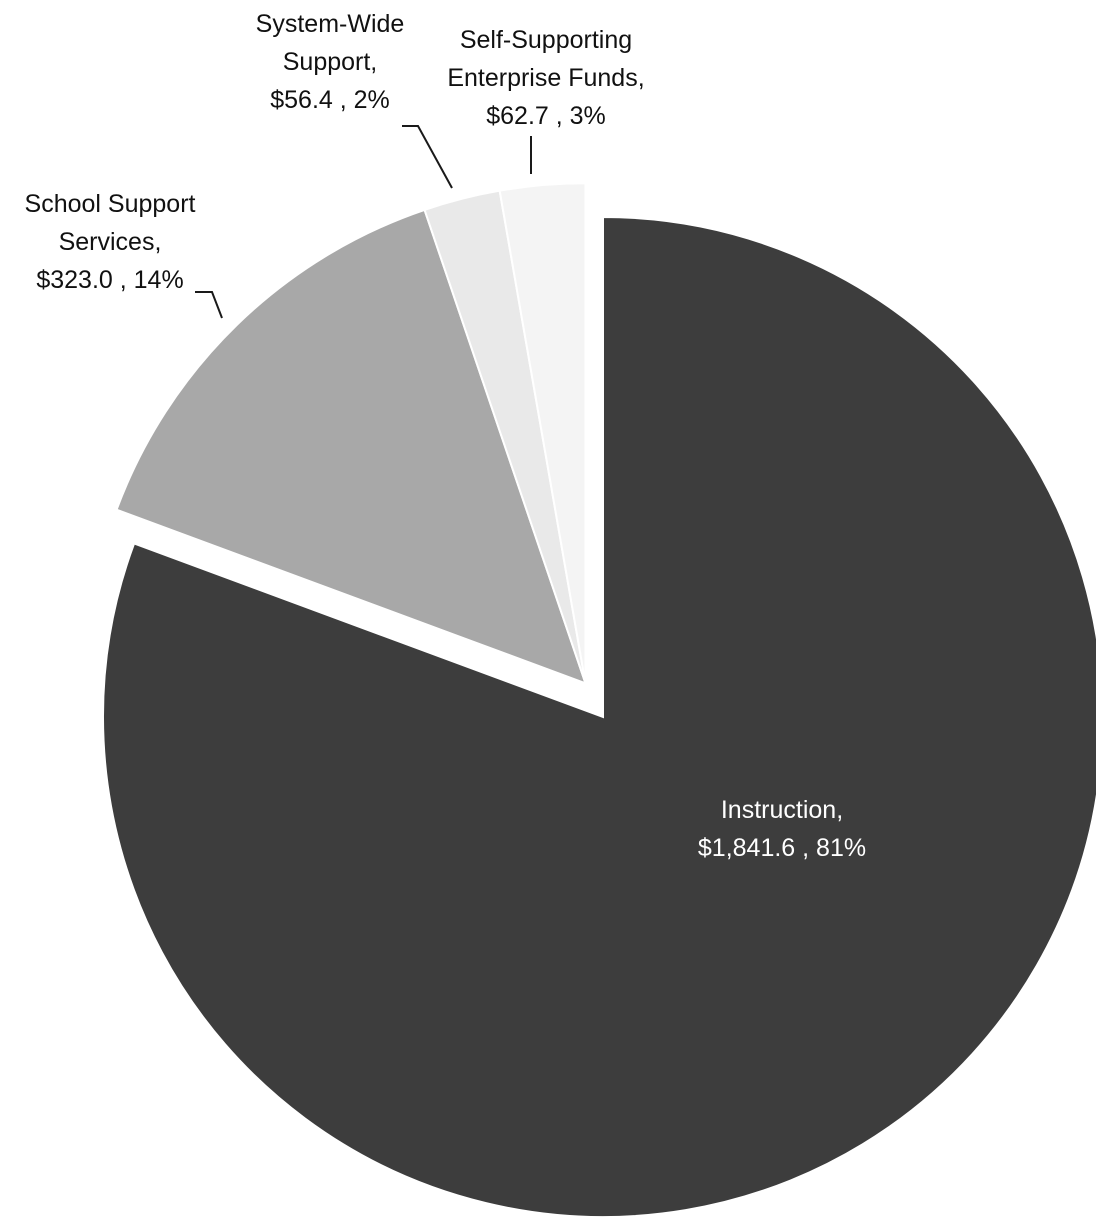  I want to click on data-label-line: Services,, so click(110, 242).